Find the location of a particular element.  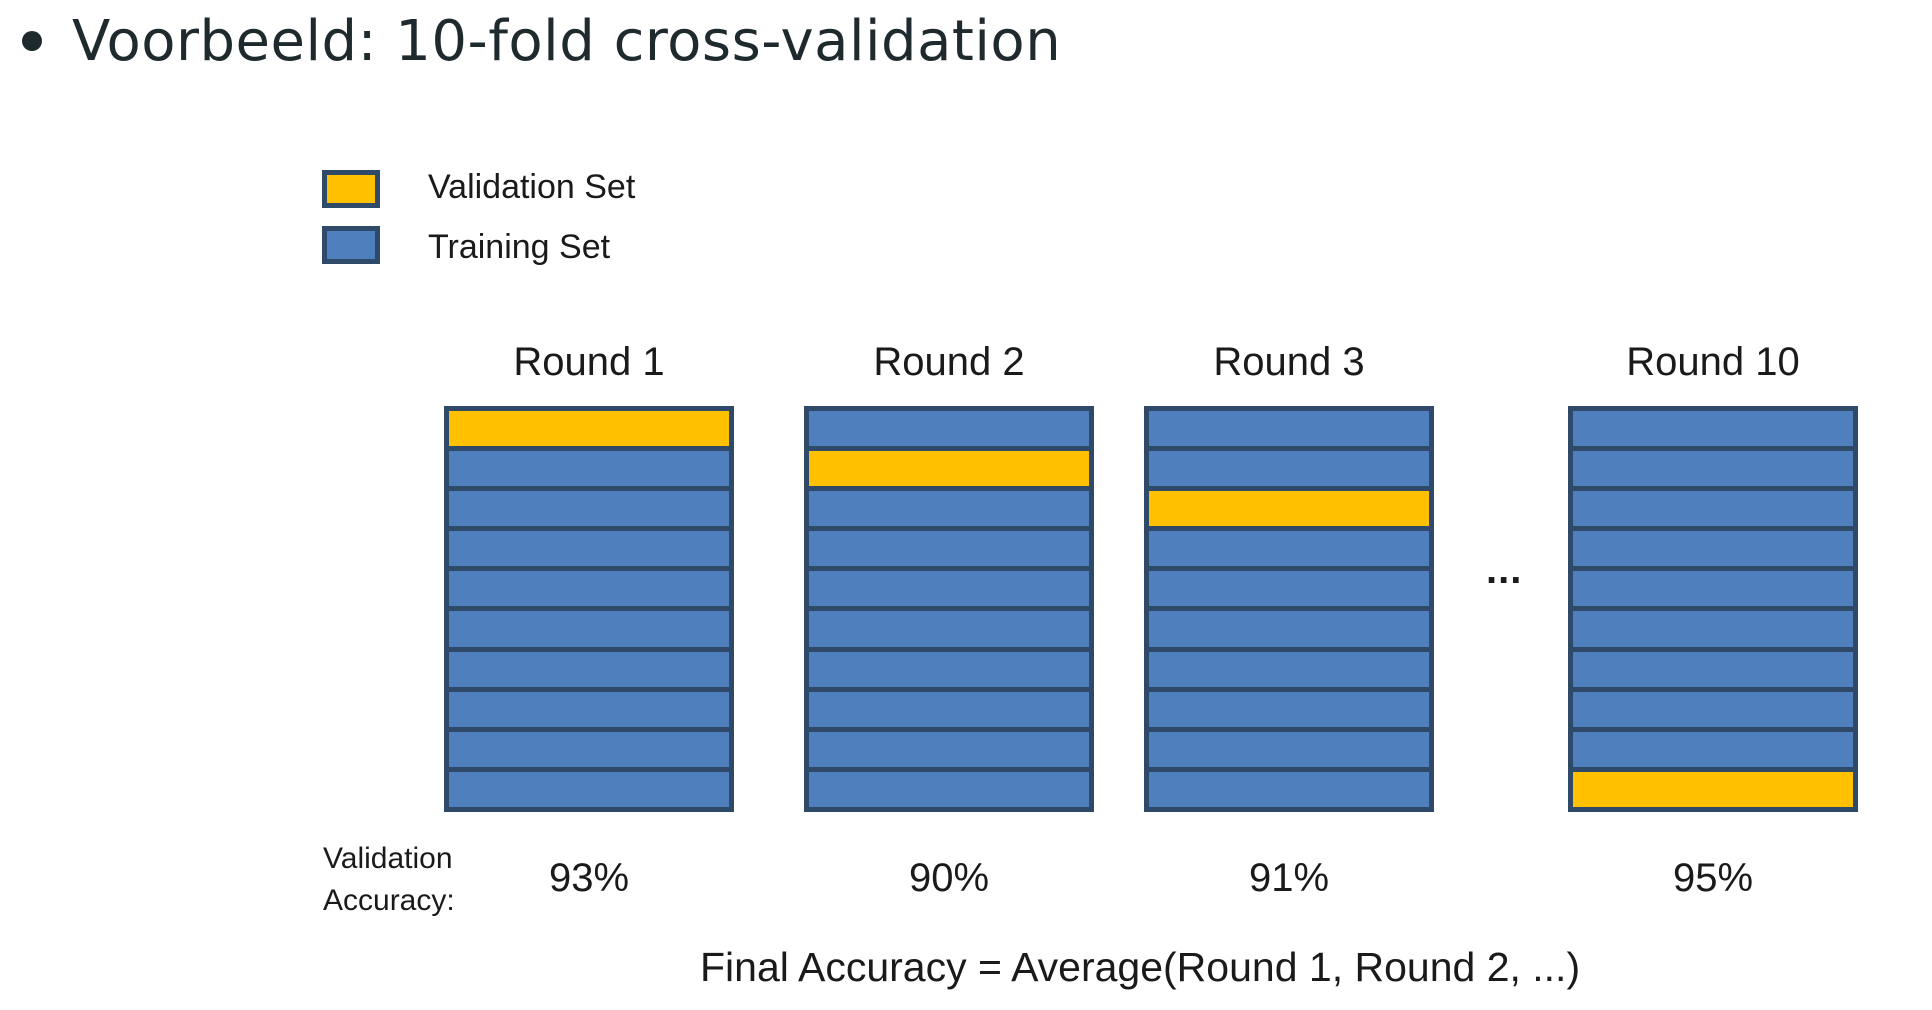

page-title: Voorbeeld: 10-fold cross-validation is located at coordinates (567, 41).